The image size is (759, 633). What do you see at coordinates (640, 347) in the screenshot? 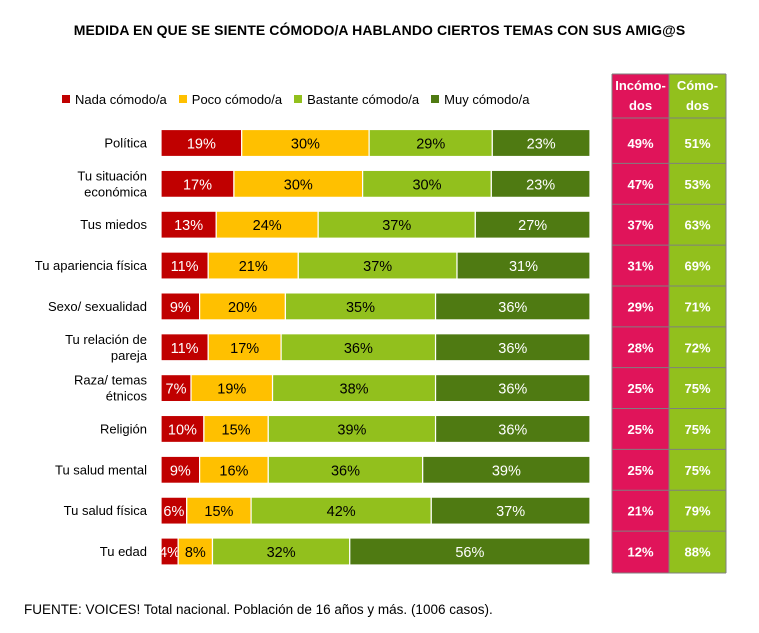
I see `summary-value-incomodos: 28%` at bounding box center [640, 347].